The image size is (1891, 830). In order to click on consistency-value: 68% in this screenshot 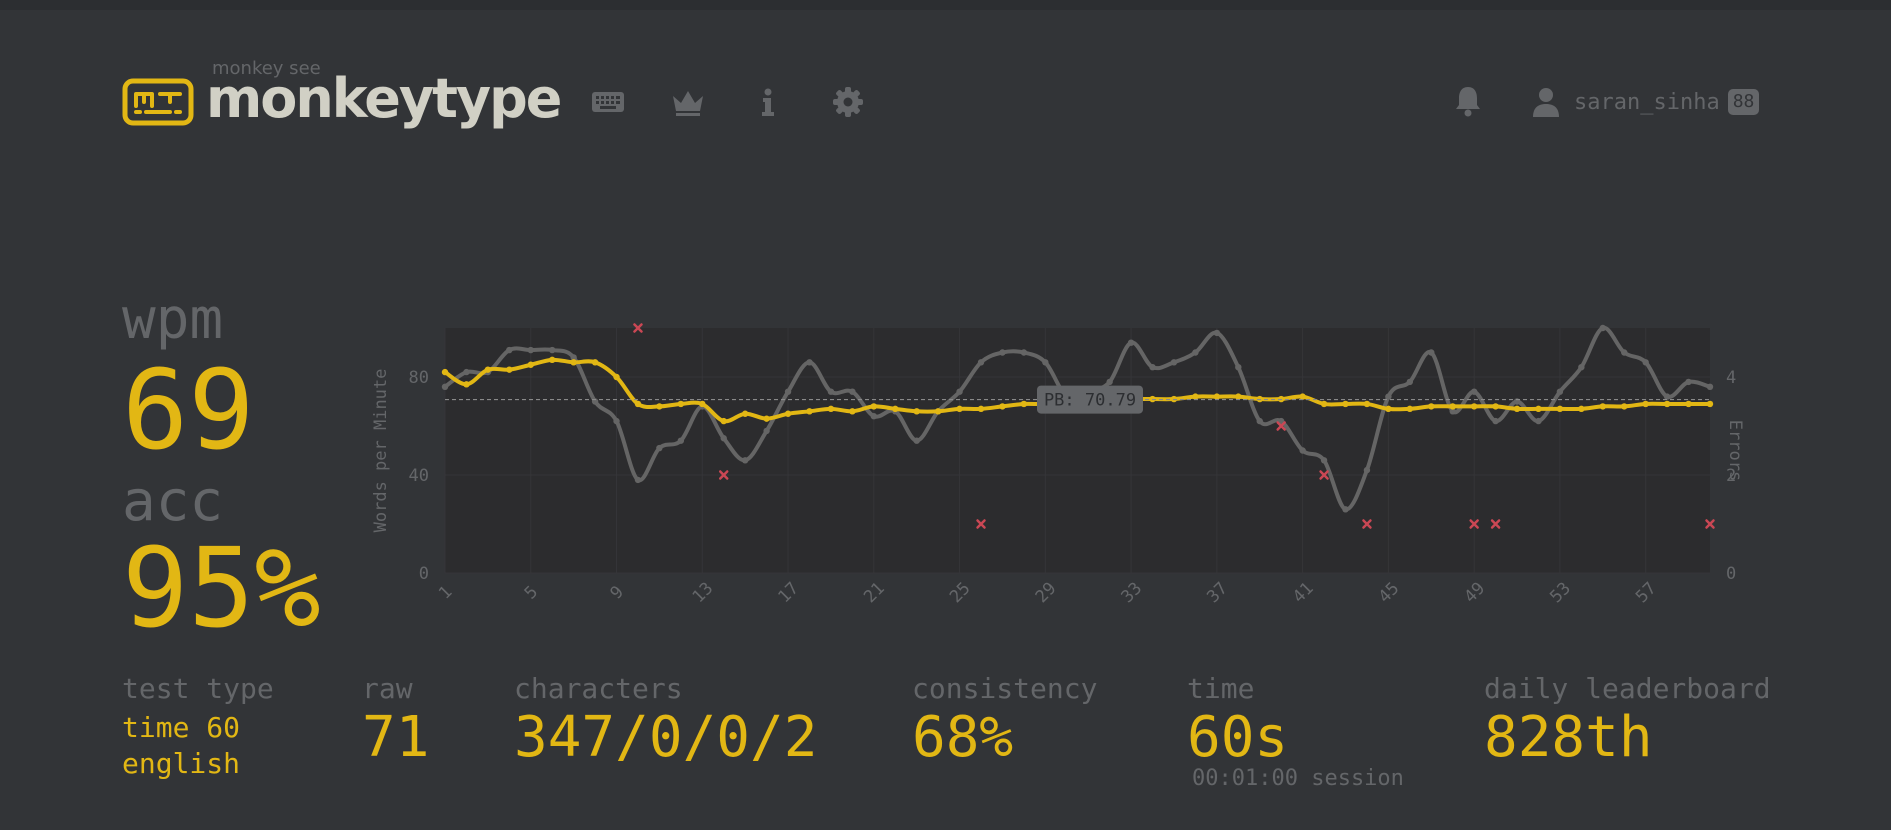, I will do `click(963, 737)`.